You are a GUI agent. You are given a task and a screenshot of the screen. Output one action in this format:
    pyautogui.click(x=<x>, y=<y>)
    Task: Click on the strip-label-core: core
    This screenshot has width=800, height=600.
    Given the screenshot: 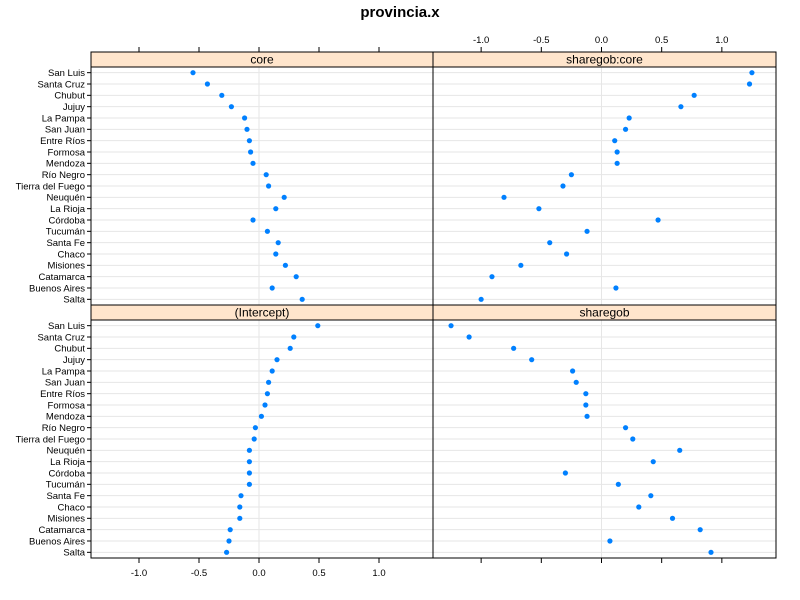 What is the action you would take?
    pyautogui.click(x=262, y=60)
    